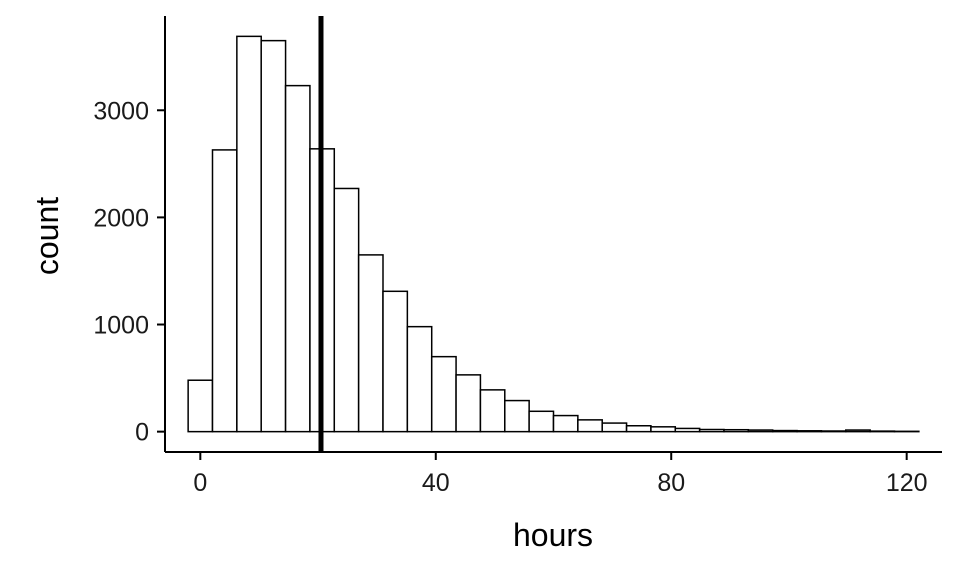 This screenshot has width=960, height=576. Describe the element at coordinates (671, 483) in the screenshot. I see `x-tick-label: 80` at that location.